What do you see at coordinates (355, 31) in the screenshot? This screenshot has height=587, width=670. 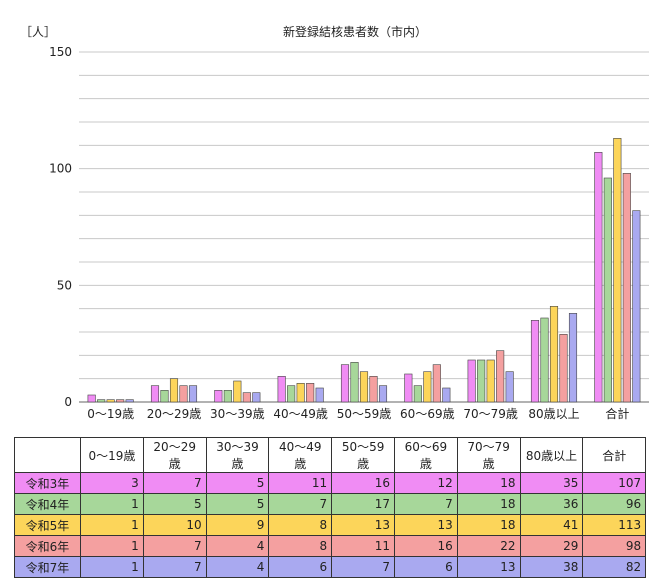 I see `chart-title: 新登録結核患者数（市内）` at bounding box center [355, 31].